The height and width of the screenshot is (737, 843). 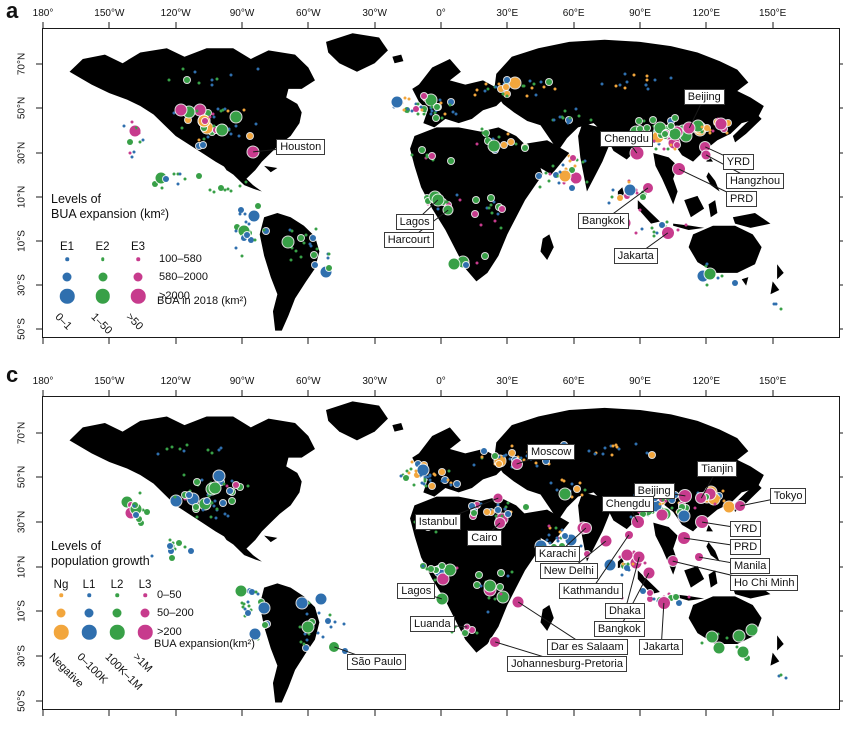 I want to click on legend-title: BUA expansion (km²), so click(x=110, y=214).